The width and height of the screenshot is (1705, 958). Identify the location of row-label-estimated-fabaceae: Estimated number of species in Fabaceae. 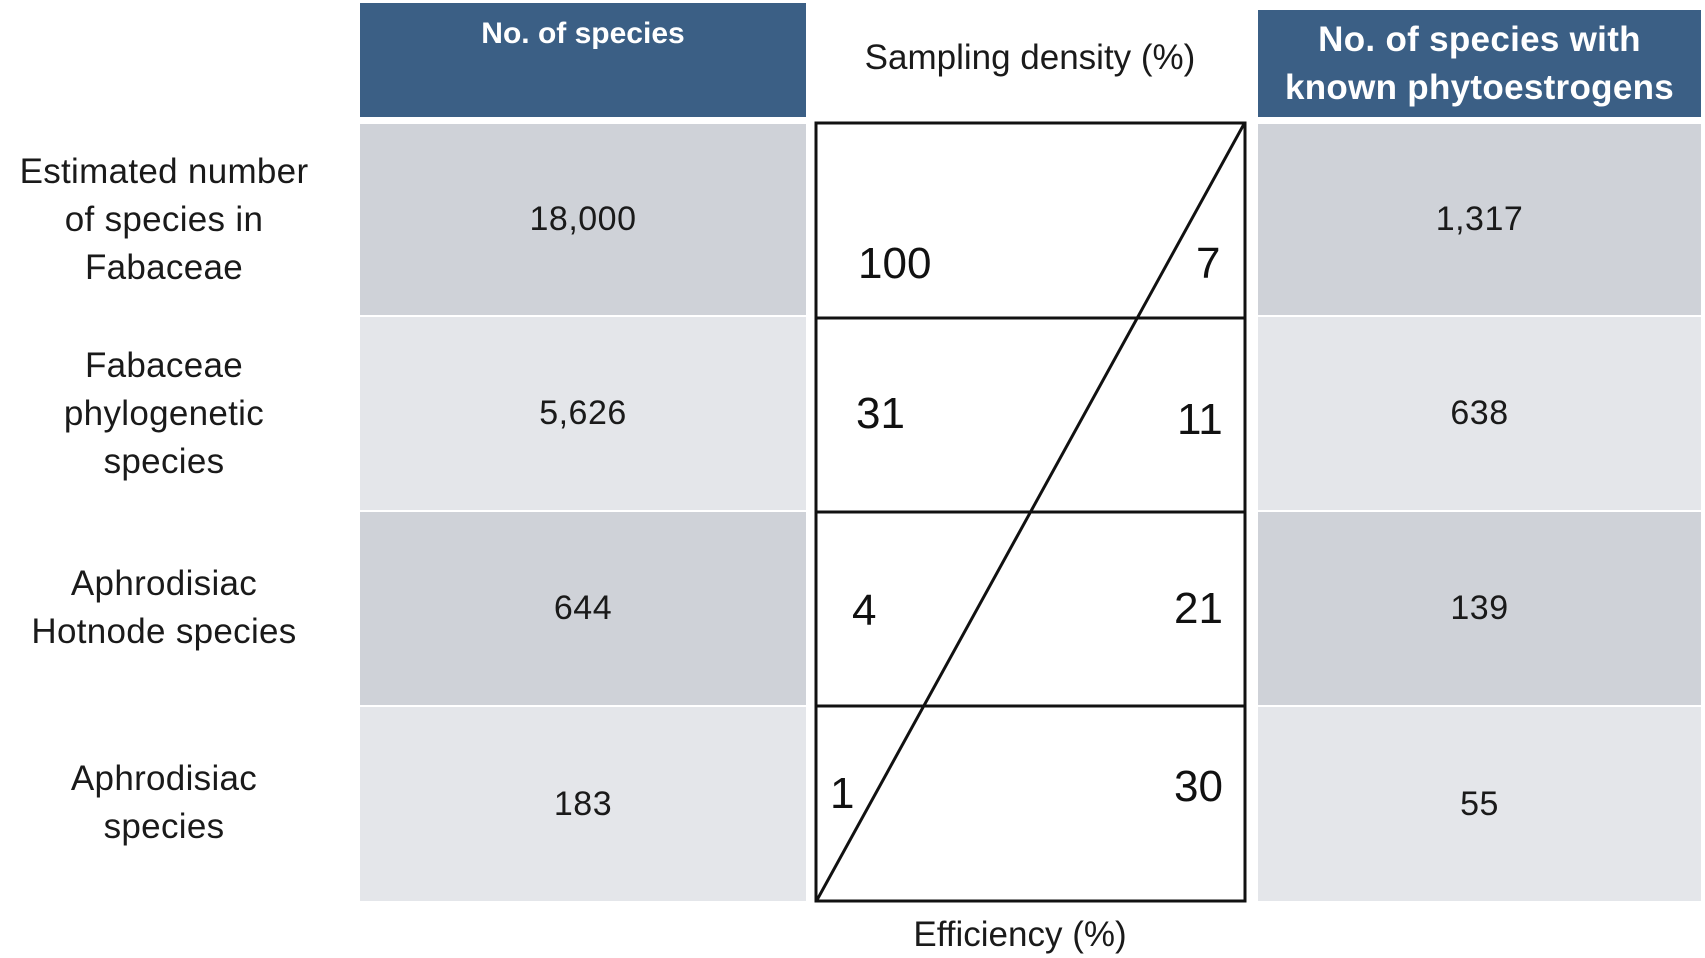
(164, 220).